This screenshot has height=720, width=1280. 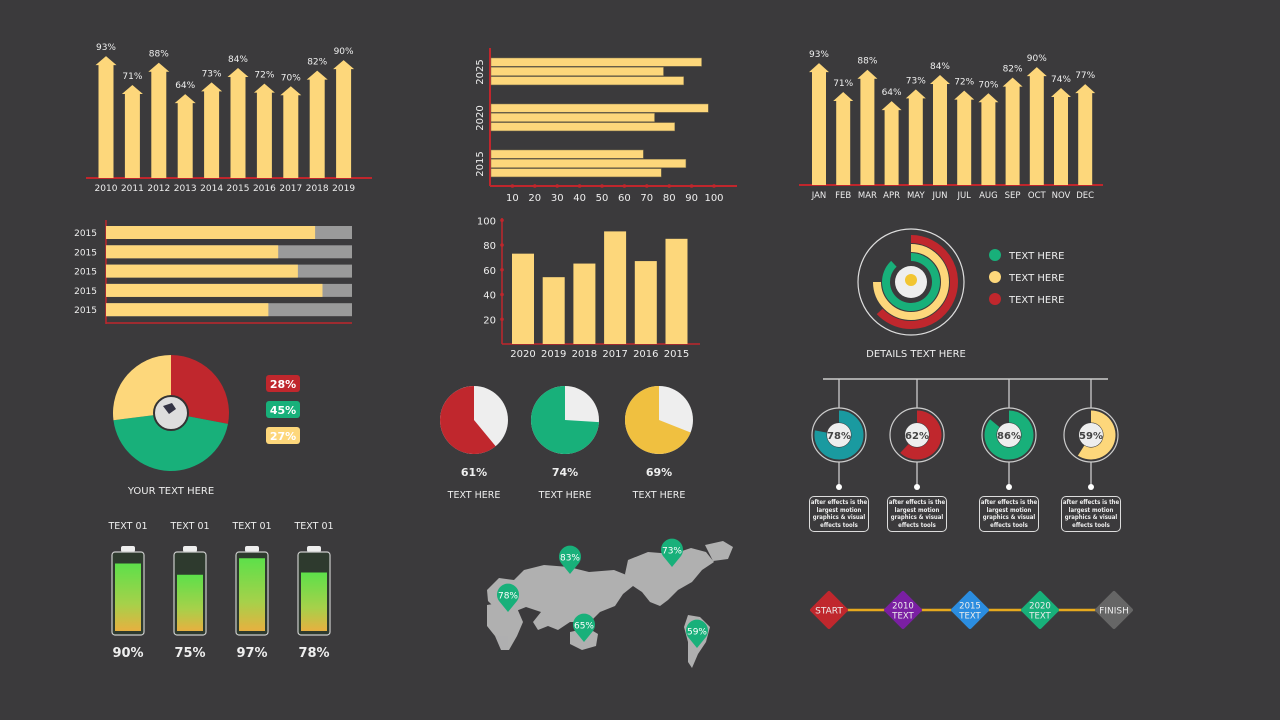 What do you see at coordinates (486, 221) in the screenshot?
I see `tick-label: 100` at bounding box center [486, 221].